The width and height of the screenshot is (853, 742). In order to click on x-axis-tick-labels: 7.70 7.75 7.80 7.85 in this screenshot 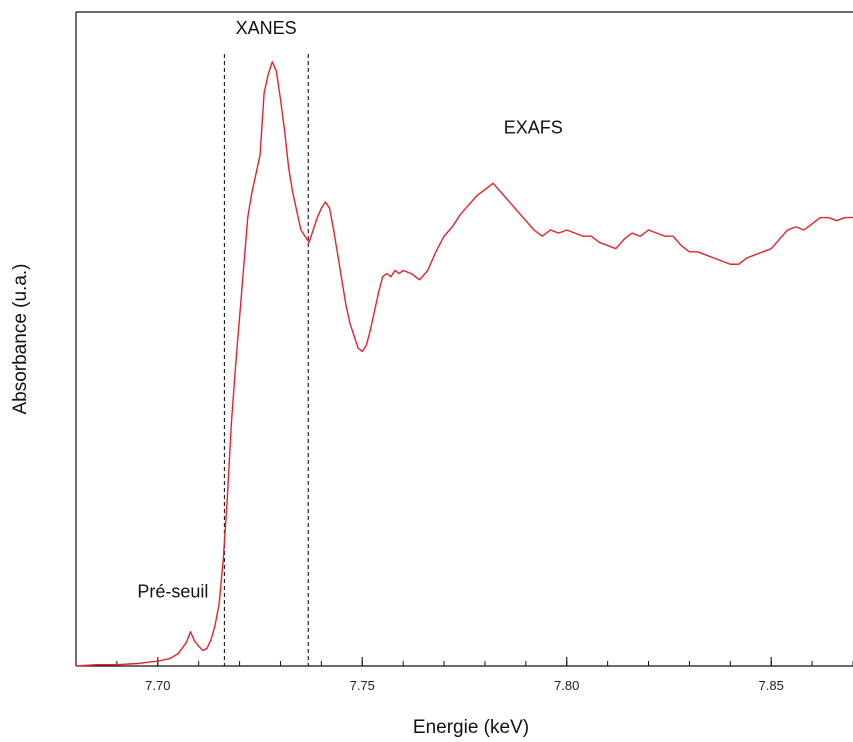, I will do `click(464, 685)`.